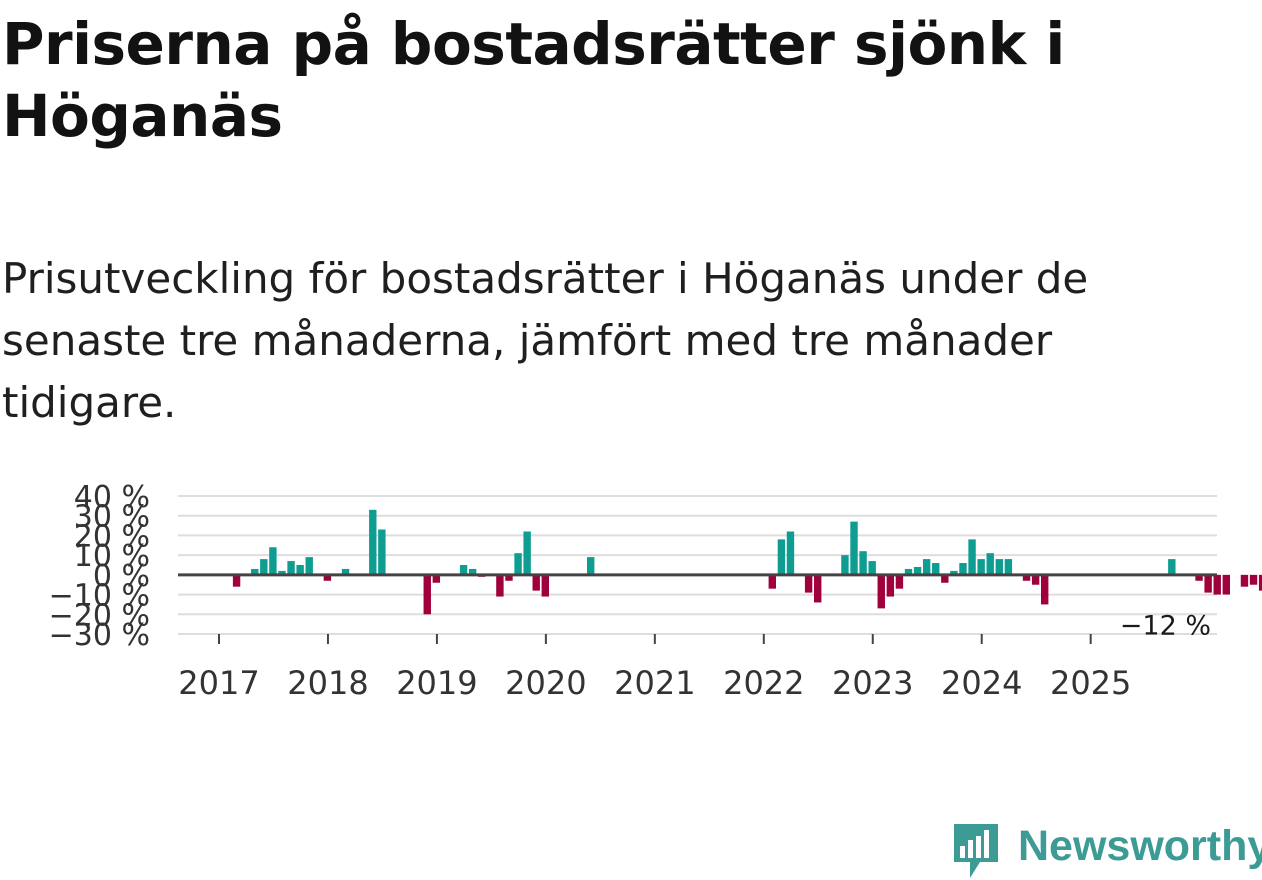 This screenshot has width=1262, height=880. I want to click on logo-text: Newsworthy, so click(1140, 846).